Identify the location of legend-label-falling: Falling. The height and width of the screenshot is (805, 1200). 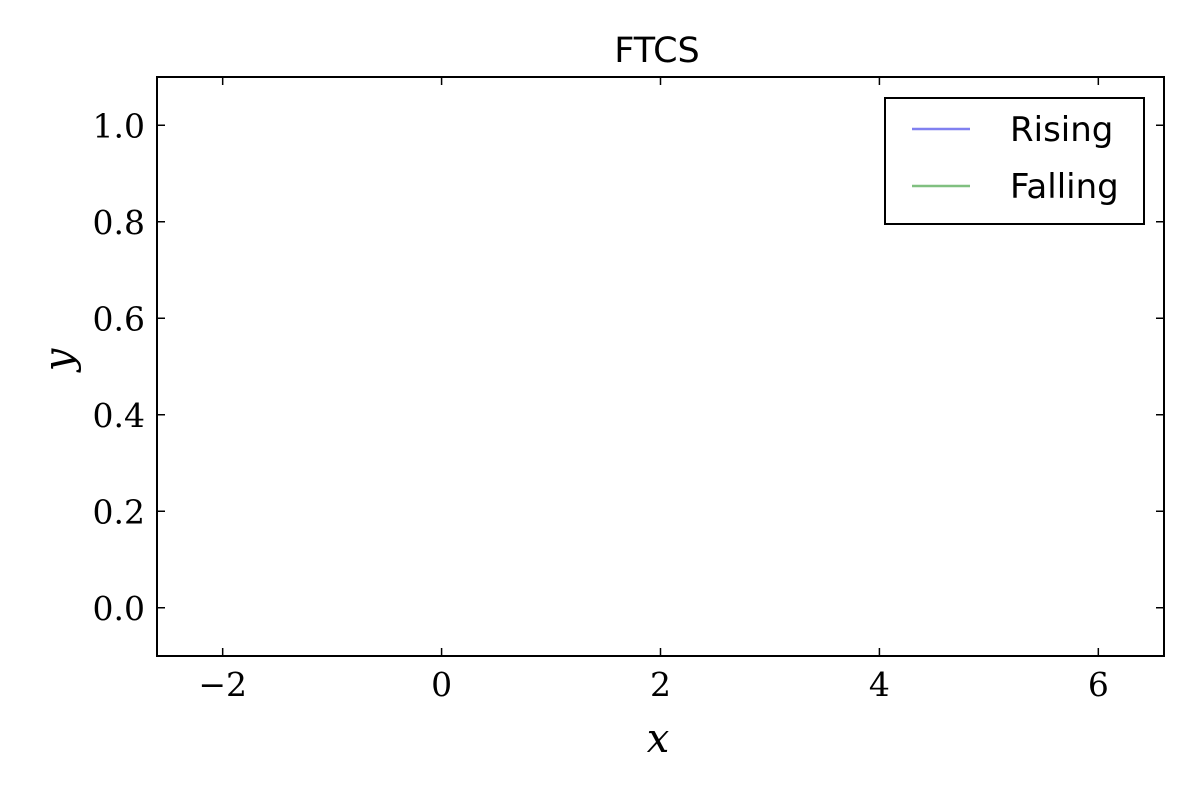
(1064, 187).